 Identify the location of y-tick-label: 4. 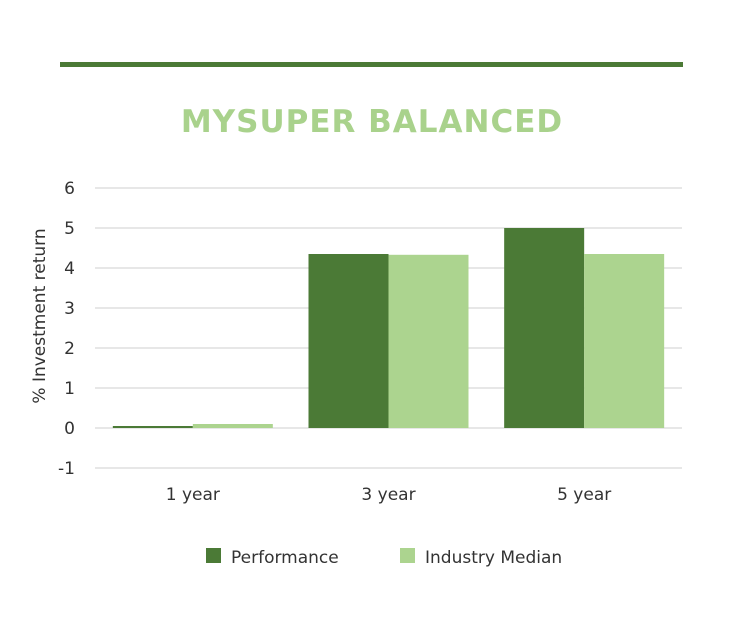
(69, 269).